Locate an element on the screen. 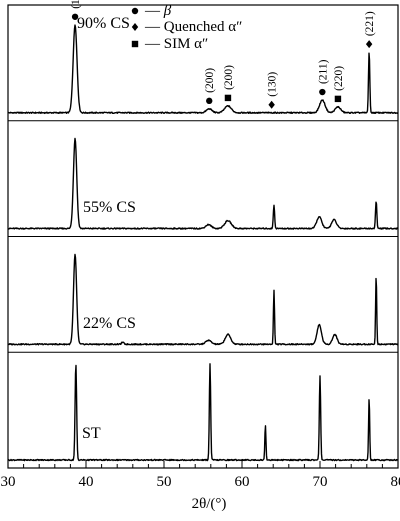 The height and width of the screenshot is (521, 400). series-label: 55% CS is located at coordinates (109, 207).